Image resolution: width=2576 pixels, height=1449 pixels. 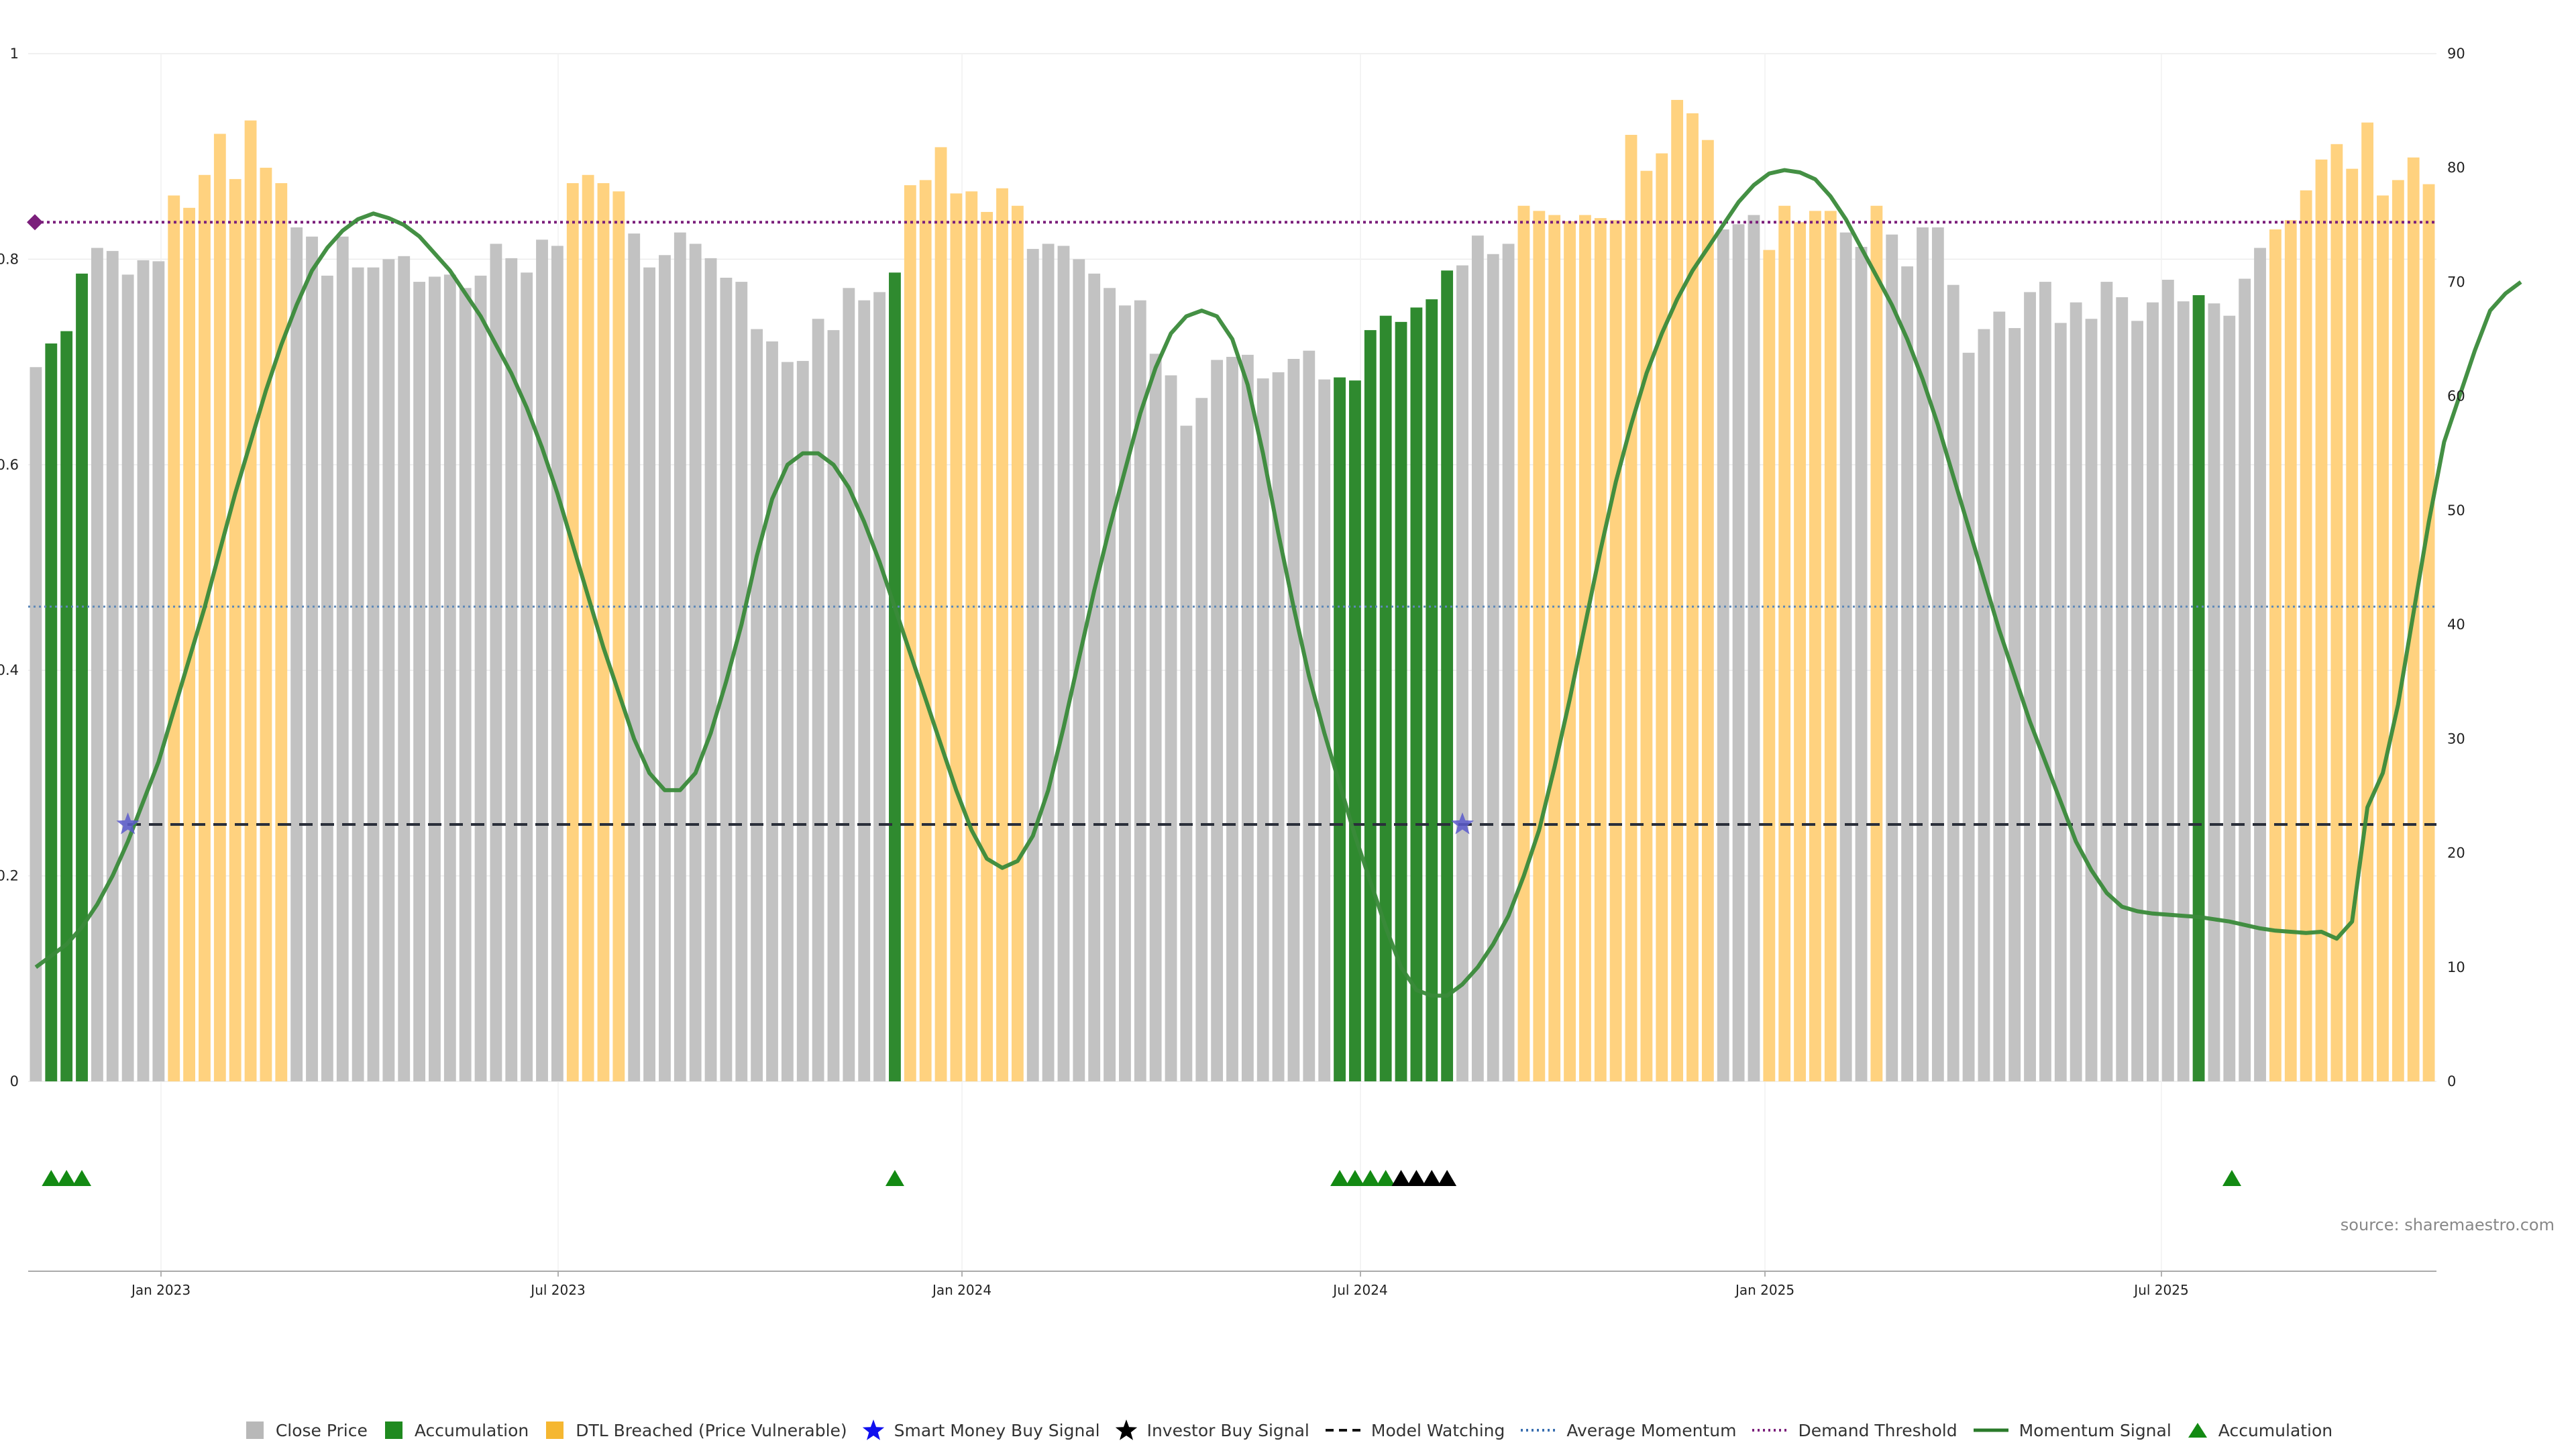 I want to click on legend-dashed-icon, so click(x=1342, y=1430).